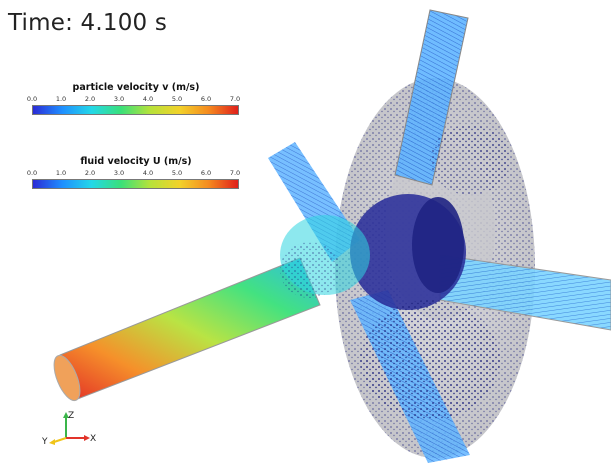 The height and width of the screenshot is (463, 611). Describe the element at coordinates (190, 329) in the screenshot. I see `inlet-pipe` at that location.